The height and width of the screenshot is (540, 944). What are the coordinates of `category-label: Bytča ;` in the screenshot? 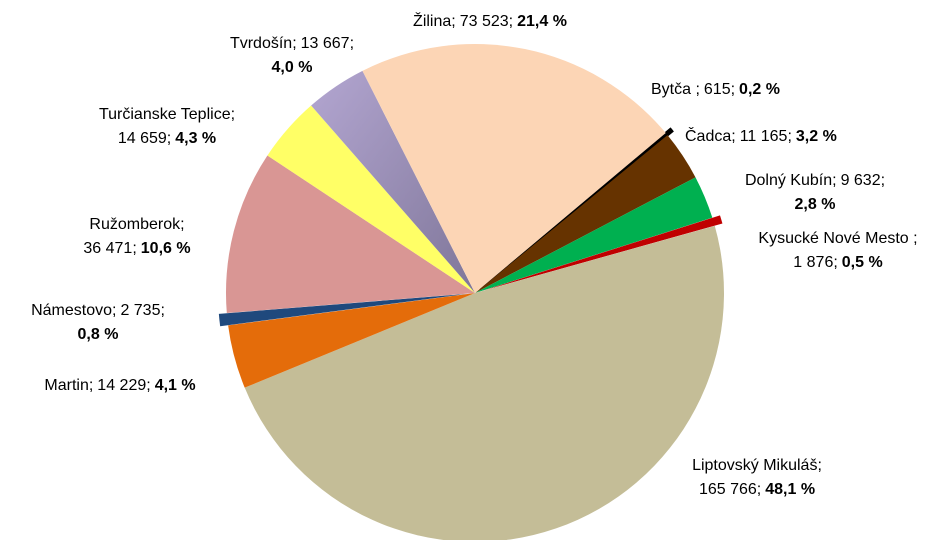 It's located at (675, 89).